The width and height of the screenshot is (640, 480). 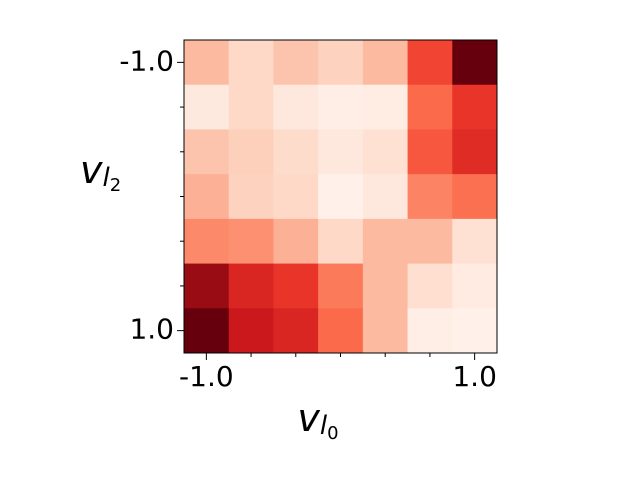 What do you see at coordinates (324, 426) in the screenshot?
I see `x-label-sub: l` at bounding box center [324, 426].